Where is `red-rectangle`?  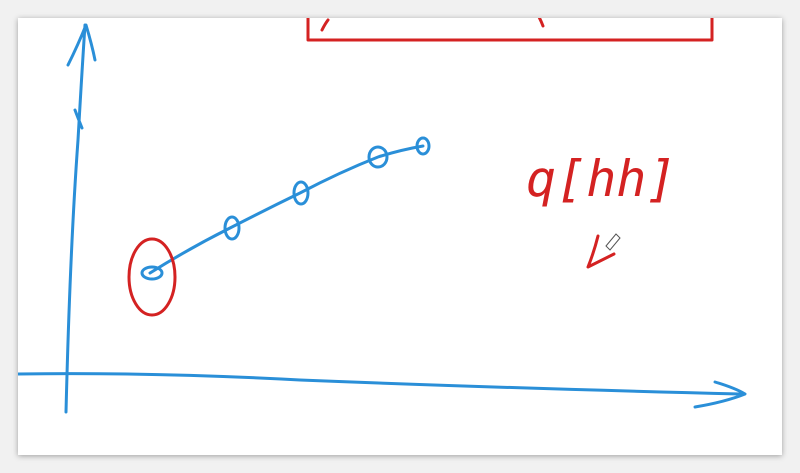
red-rectangle is located at coordinates (510, 30).